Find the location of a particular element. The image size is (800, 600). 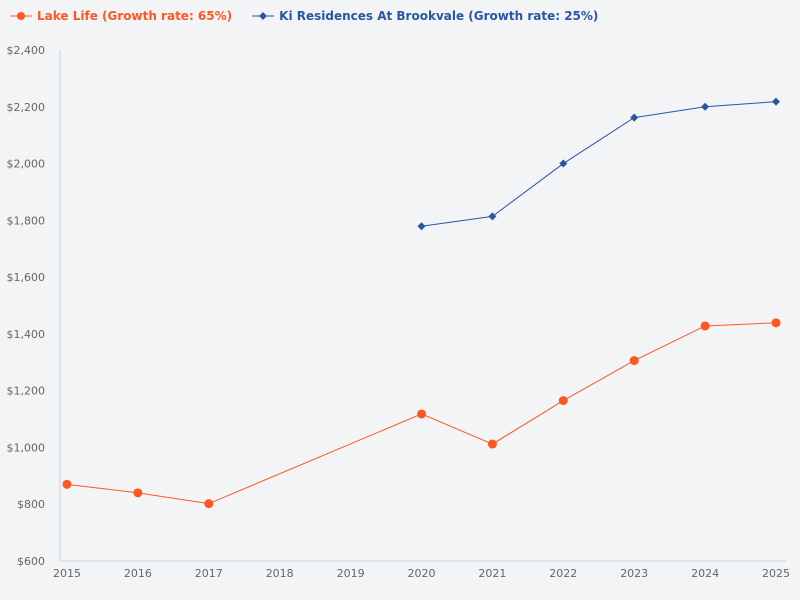

x-tick-label: 2017 is located at coordinates (209, 573).